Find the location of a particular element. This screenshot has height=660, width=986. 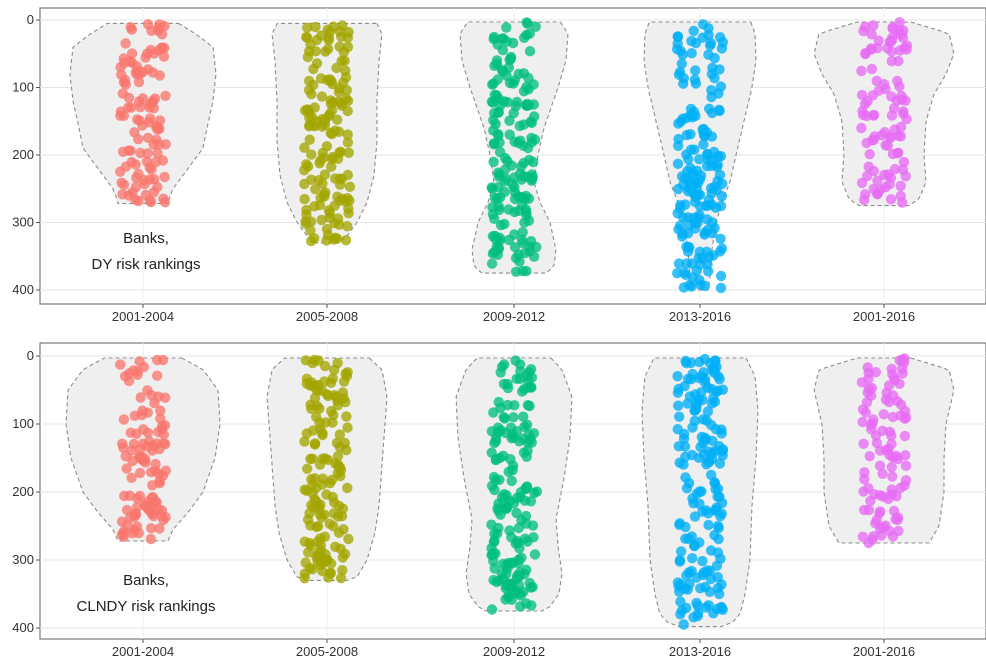

y-tick-label: 300 is located at coordinates (23, 222).